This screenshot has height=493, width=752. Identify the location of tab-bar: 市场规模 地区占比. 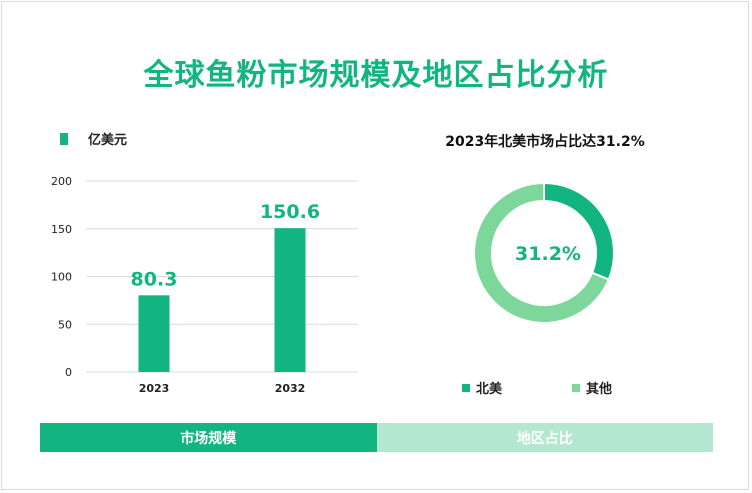
(376, 437).